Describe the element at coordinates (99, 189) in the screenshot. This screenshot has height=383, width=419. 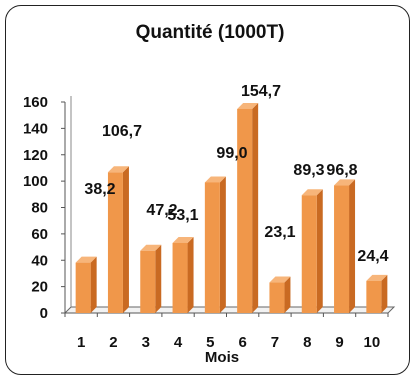
I see `data-label: 38,2` at that location.